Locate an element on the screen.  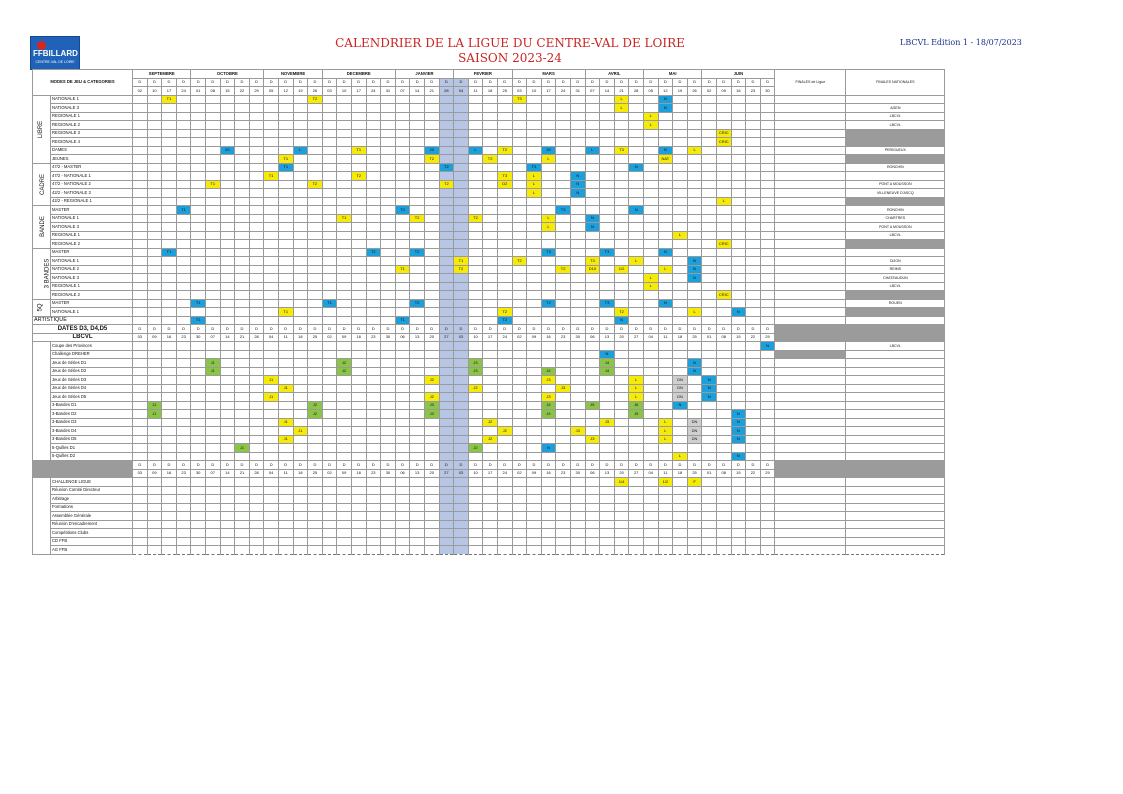
event-cell: DN is located at coordinates (694, 431).